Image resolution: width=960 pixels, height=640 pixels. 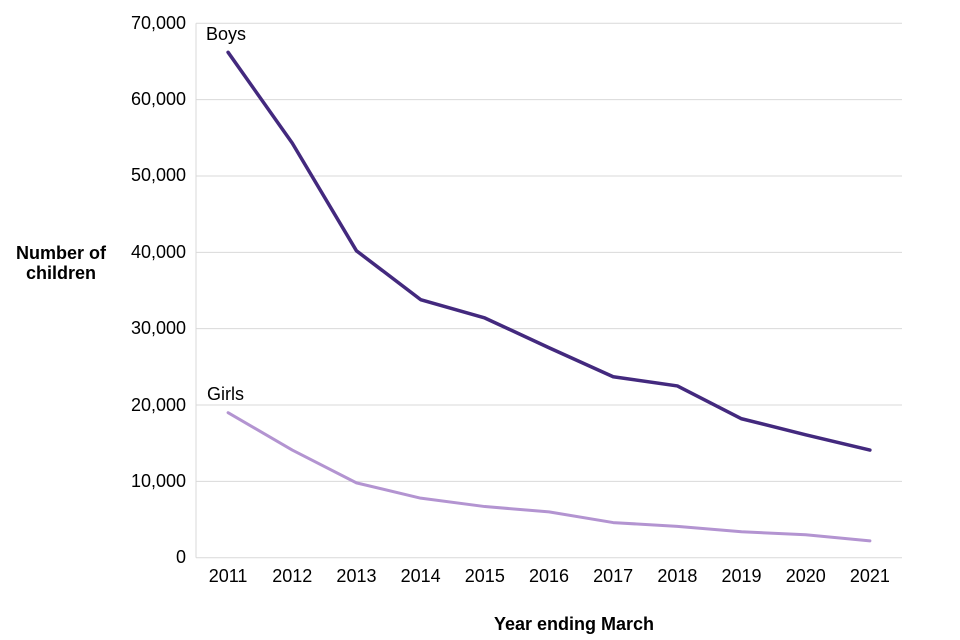 I want to click on x-tick-label: 2017, so click(x=613, y=576).